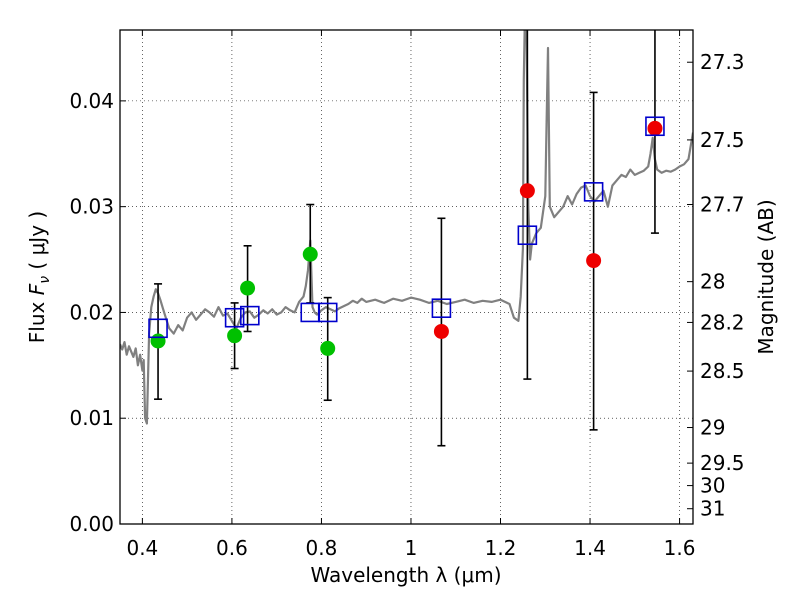 The width and height of the screenshot is (800, 600). What do you see at coordinates (722, 371) in the screenshot?
I see `y2-tick-label: 28.5` at bounding box center [722, 371].